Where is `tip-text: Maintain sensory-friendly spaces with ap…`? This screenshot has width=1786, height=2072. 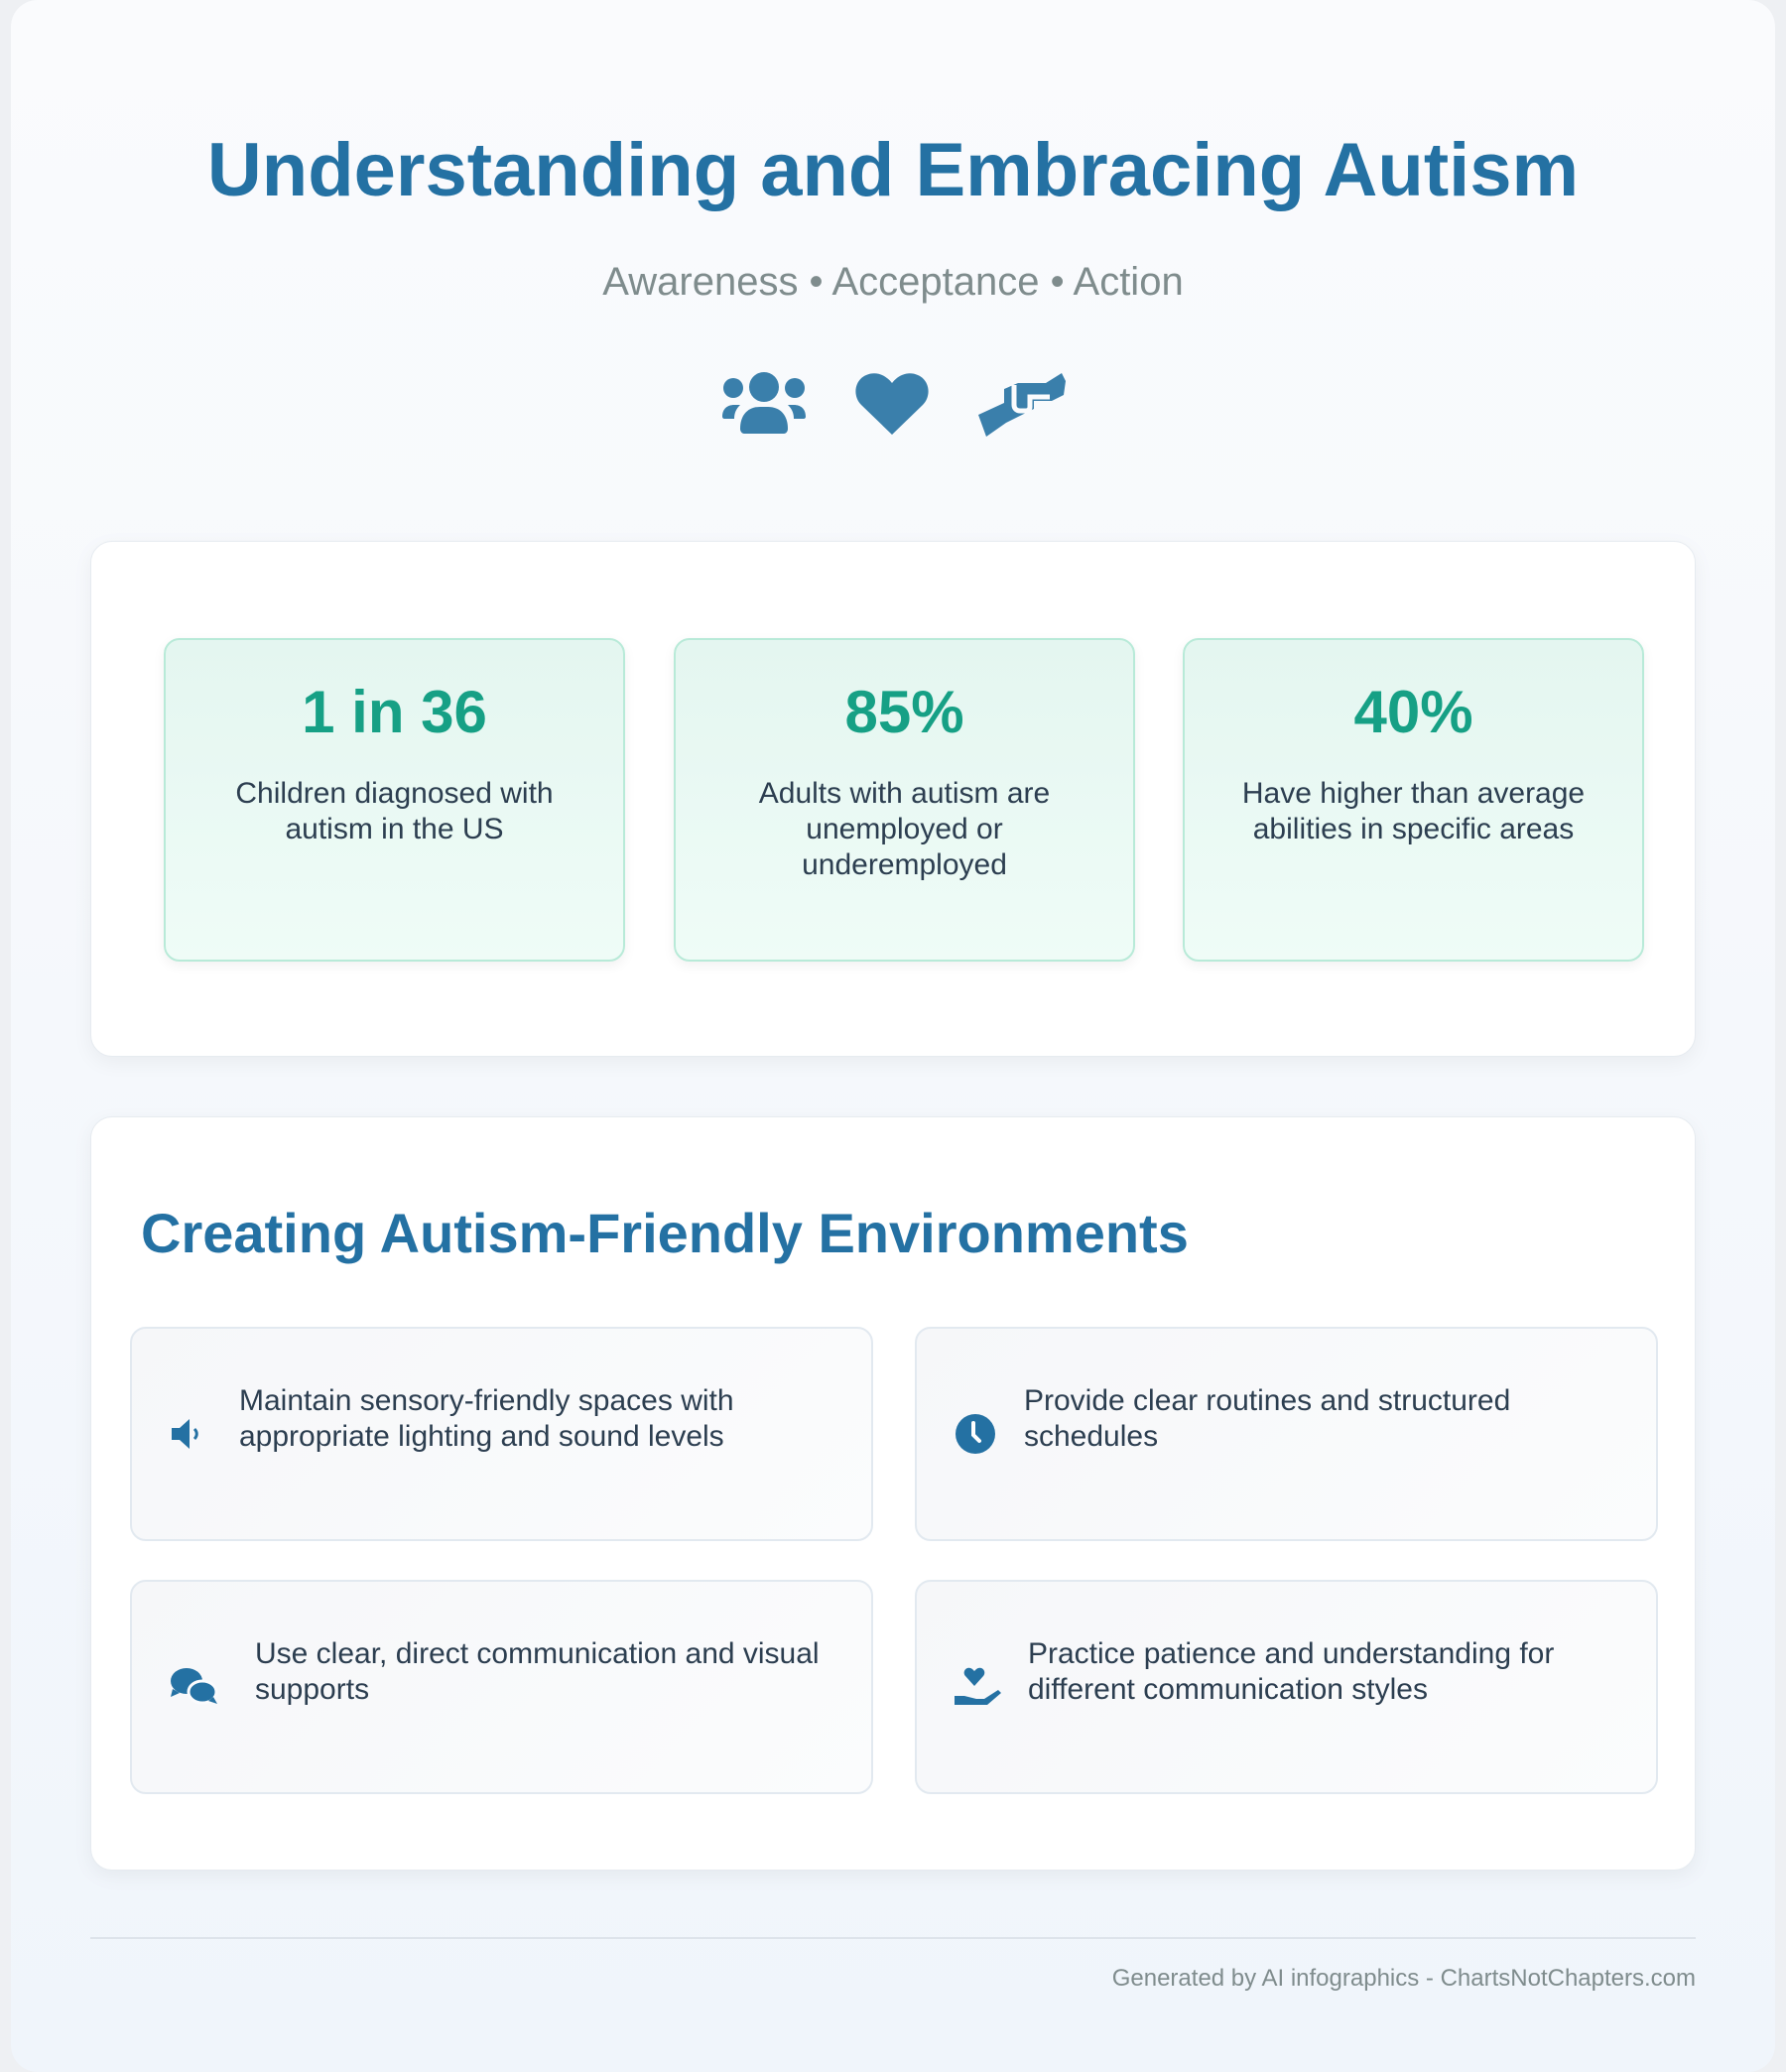
tip-text: Maintain sensory-friendly spaces with ap… is located at coordinates (486, 1418).